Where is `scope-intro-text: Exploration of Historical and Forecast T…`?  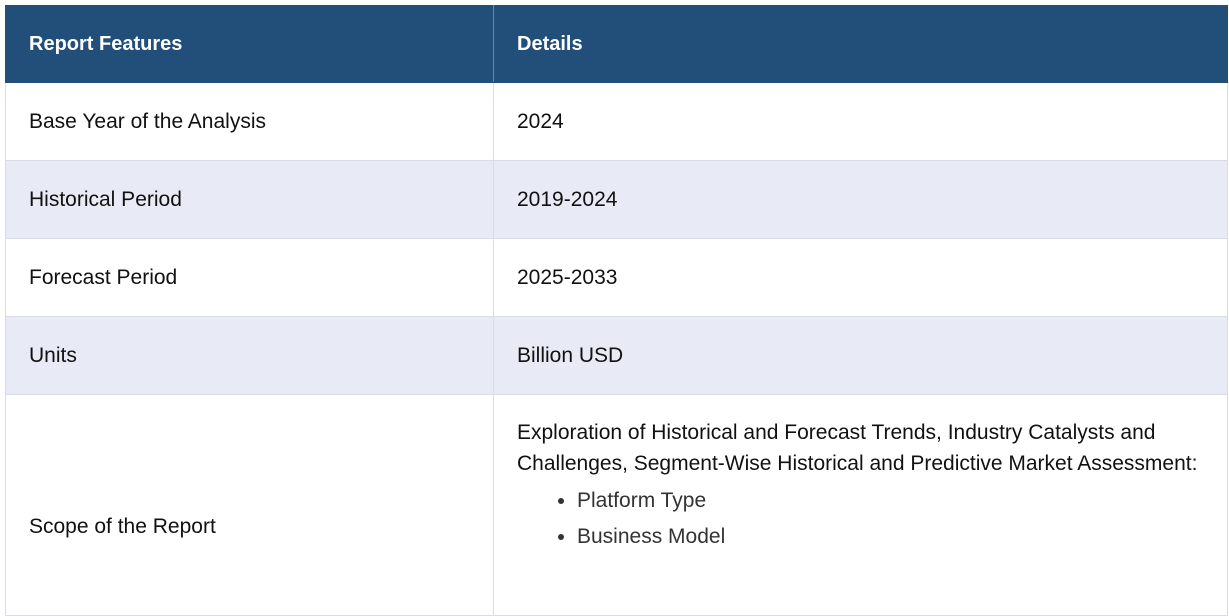 scope-intro-text: Exploration of Historical and Forecast T… is located at coordinates (857, 448).